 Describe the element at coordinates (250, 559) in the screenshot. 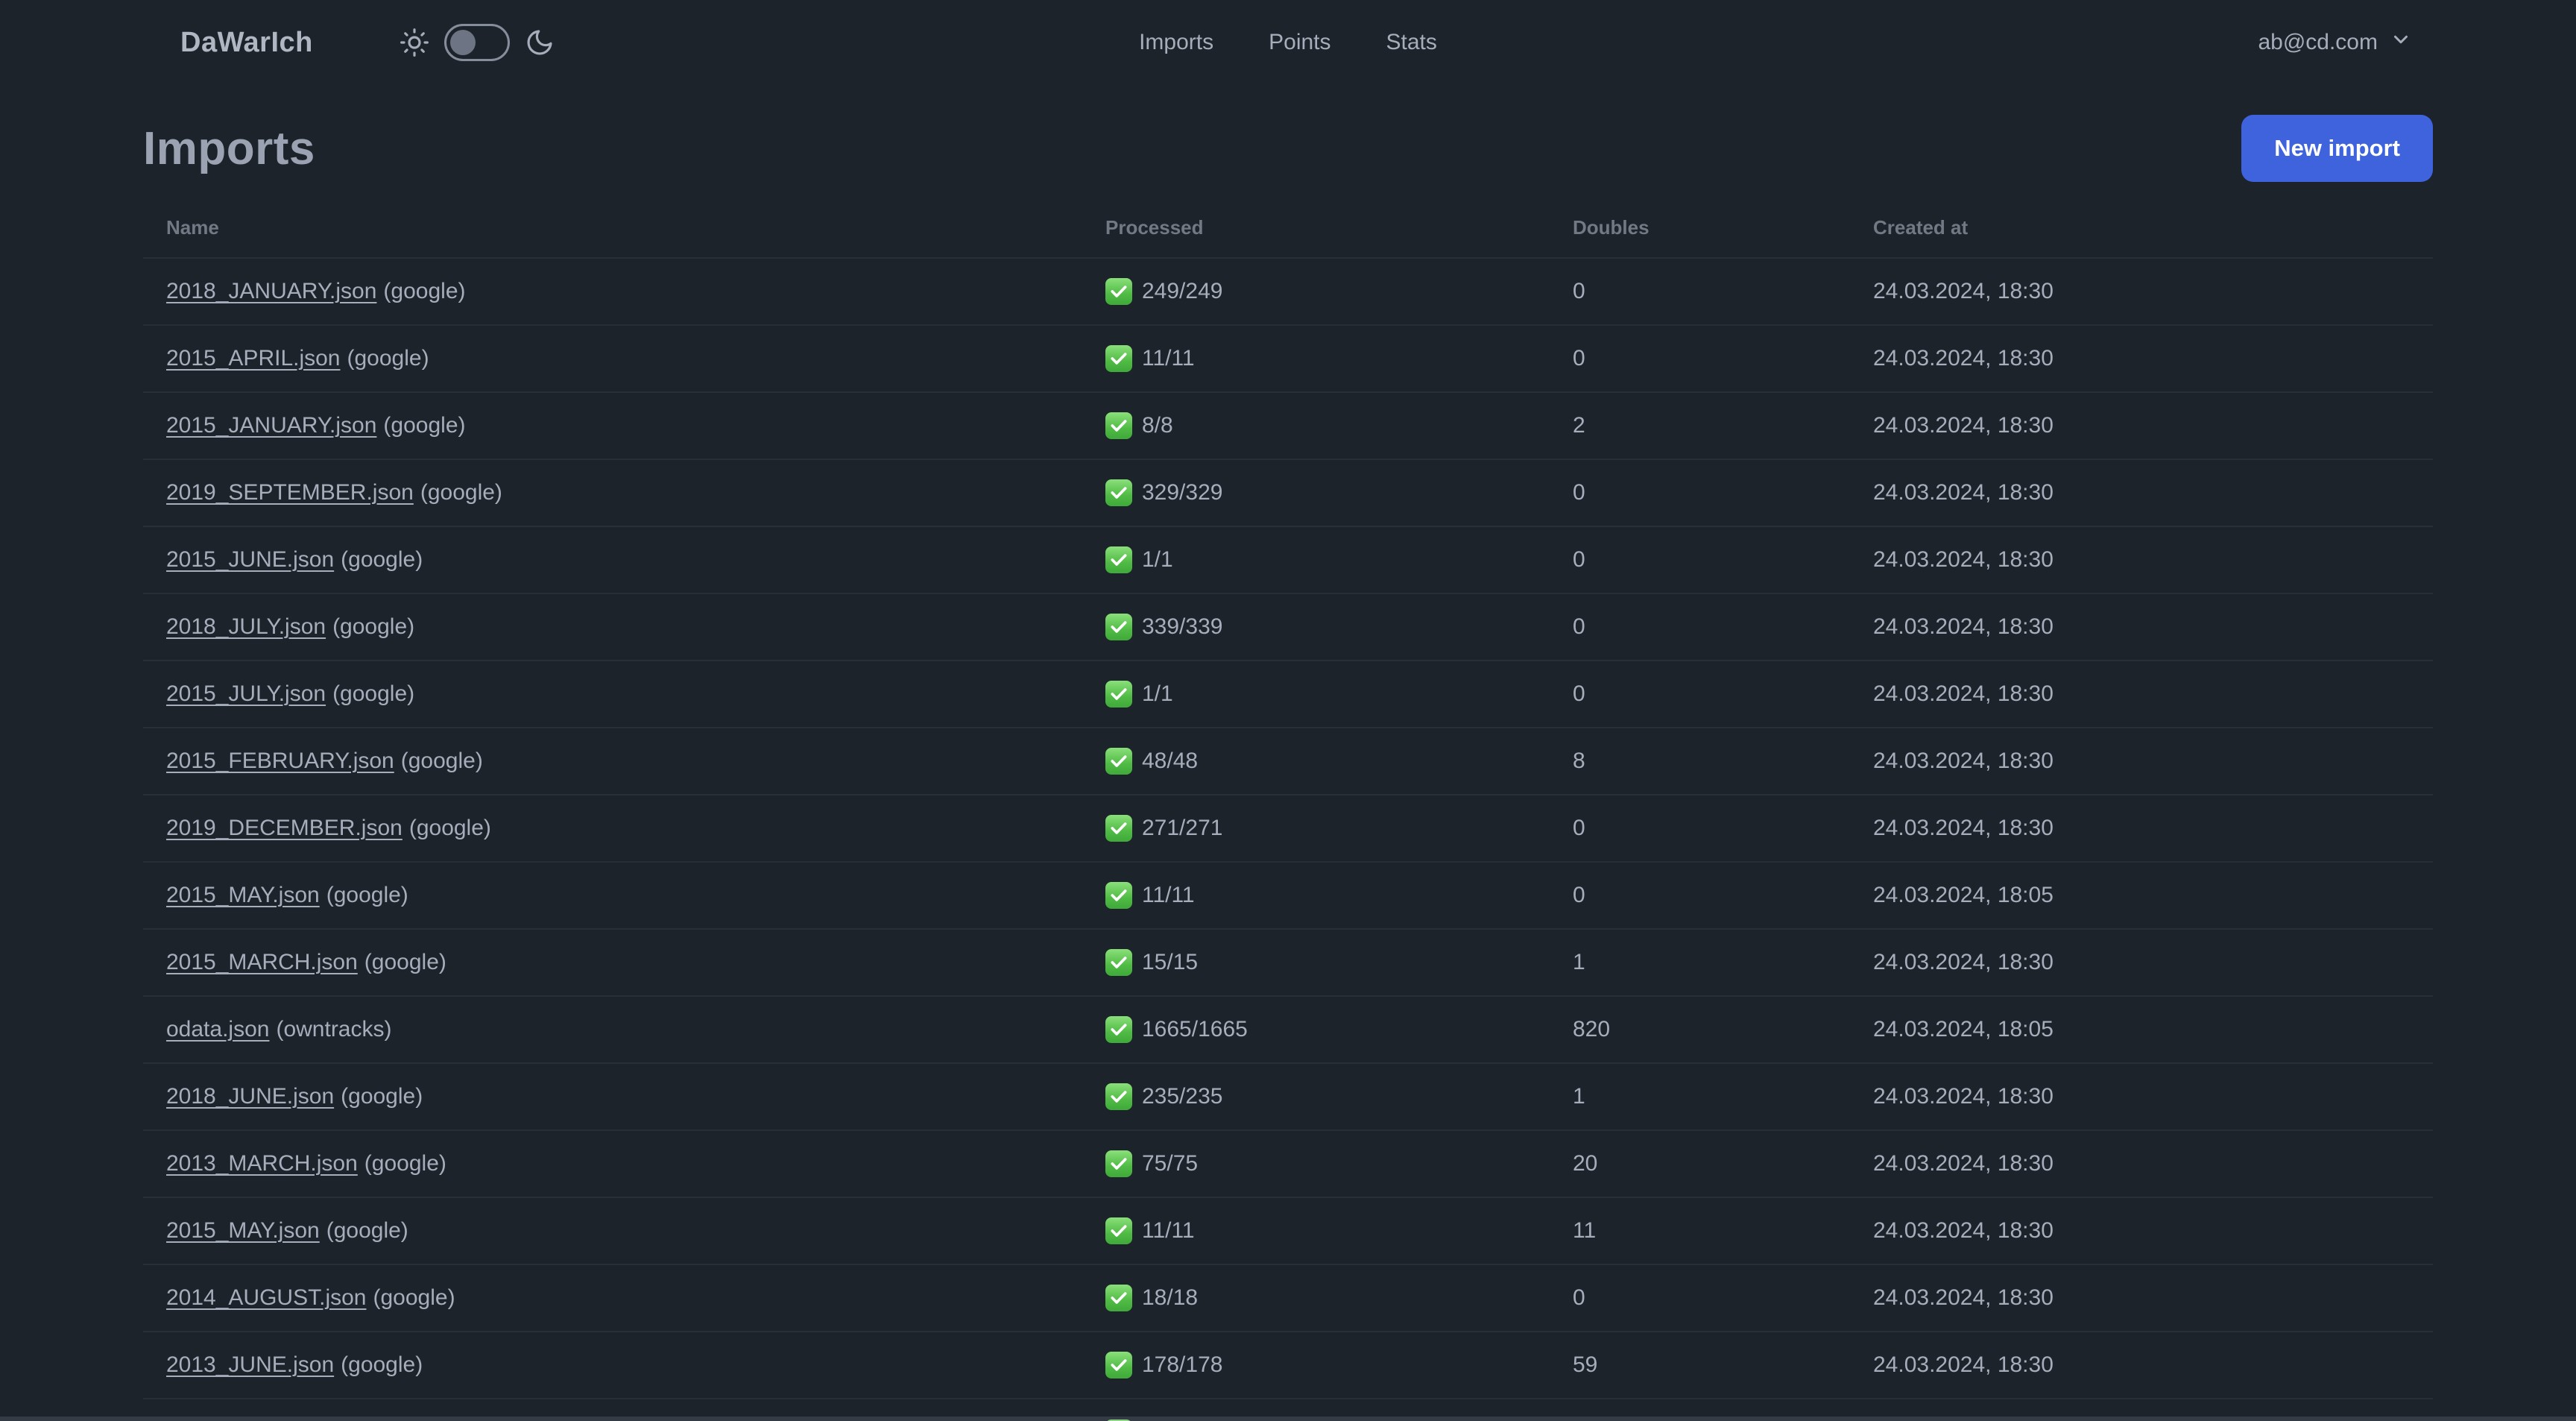

I see `import-file-link: 2015_JUNE.json` at that location.